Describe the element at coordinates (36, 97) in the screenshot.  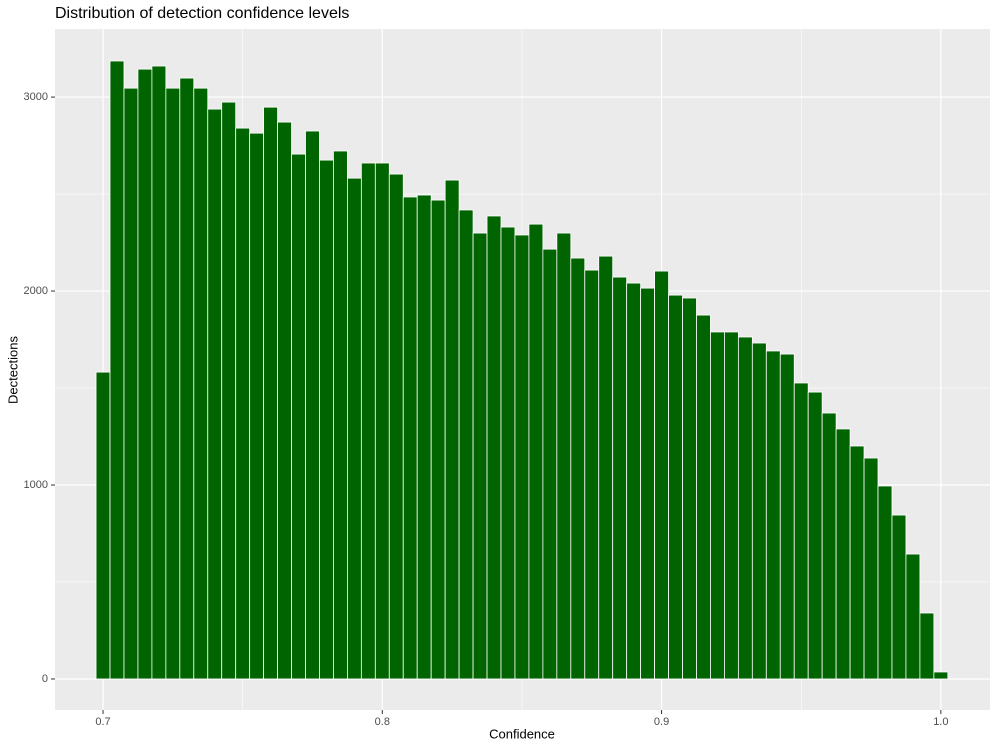
I see `y-tick-label: 3000` at that location.